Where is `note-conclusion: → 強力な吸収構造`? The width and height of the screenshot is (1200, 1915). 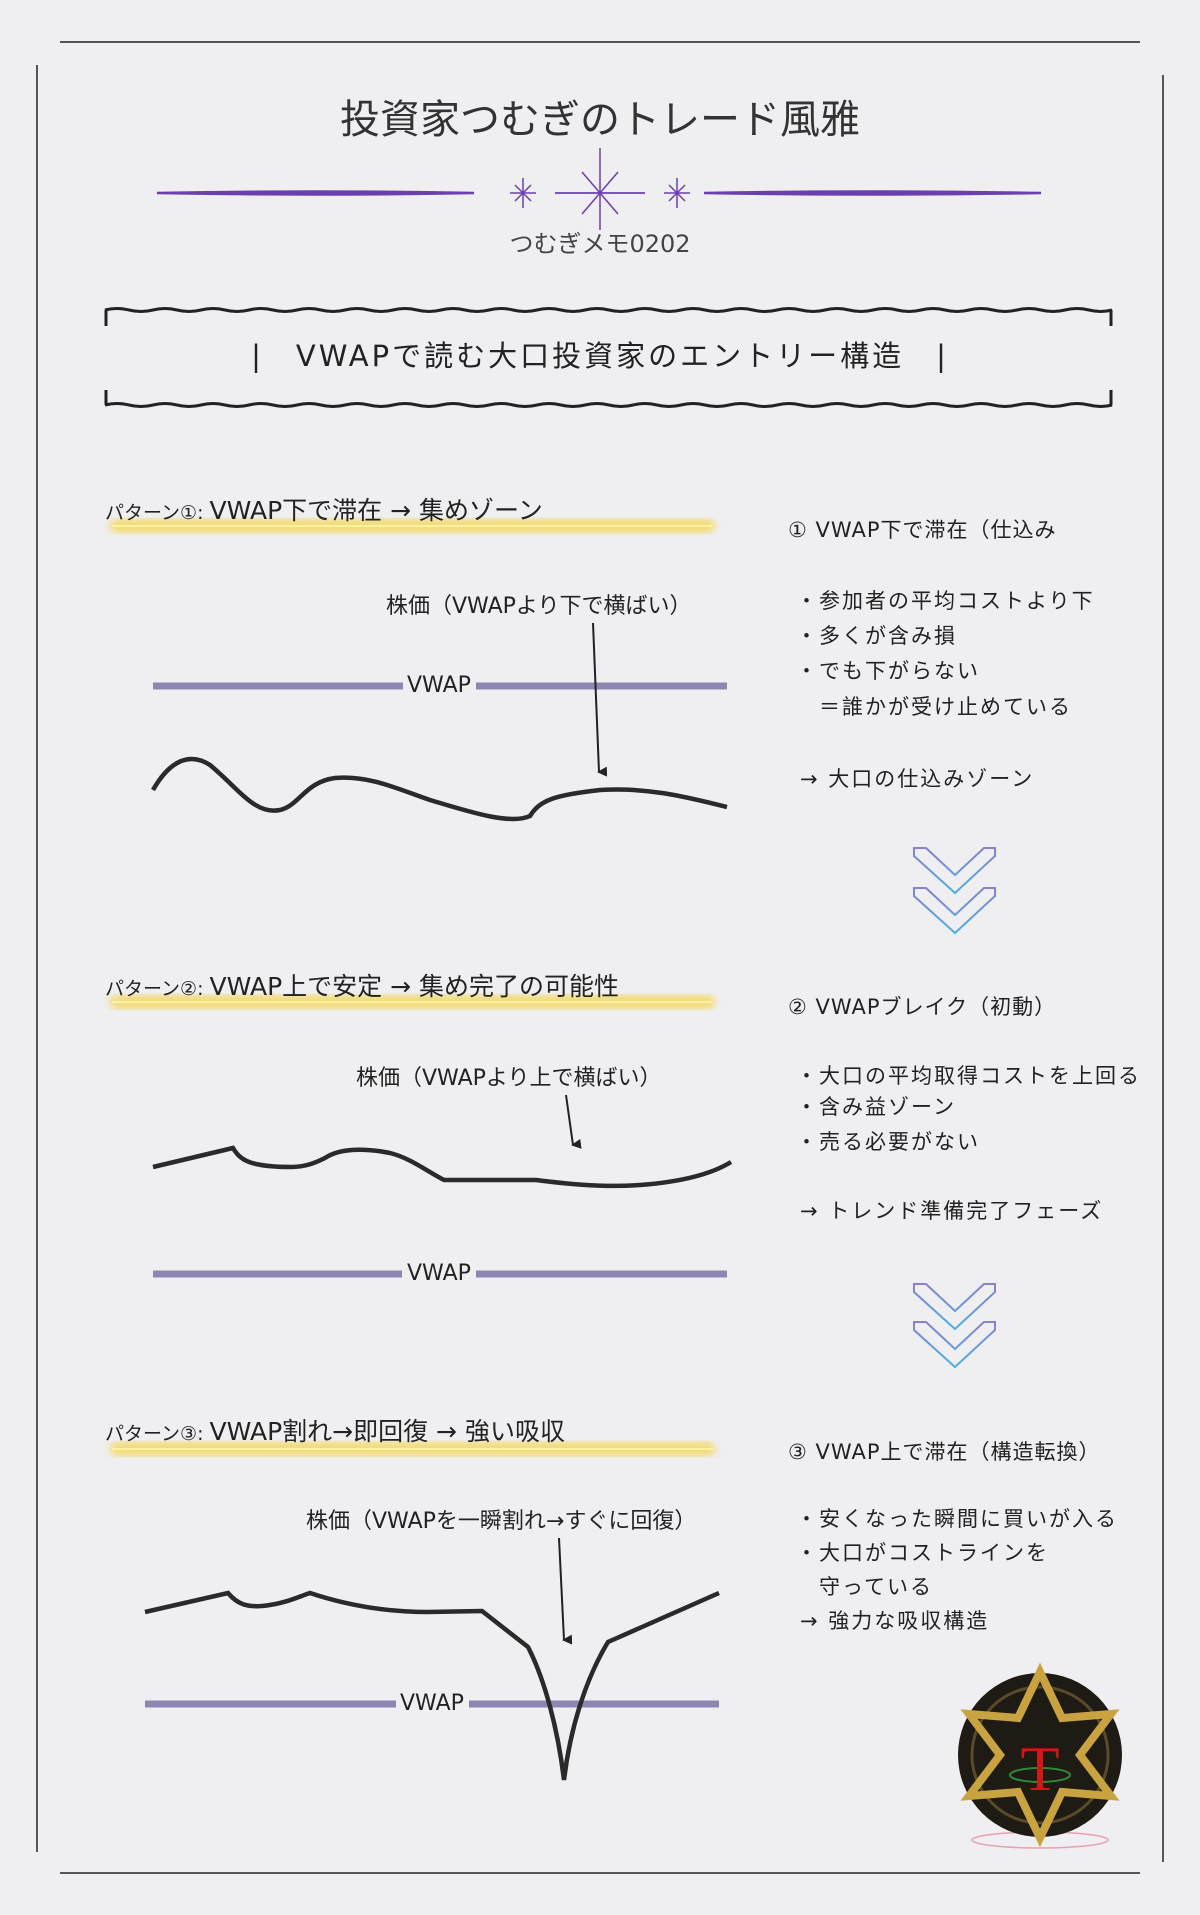
note-conclusion: → 強力な吸収構造 is located at coordinates (895, 1621).